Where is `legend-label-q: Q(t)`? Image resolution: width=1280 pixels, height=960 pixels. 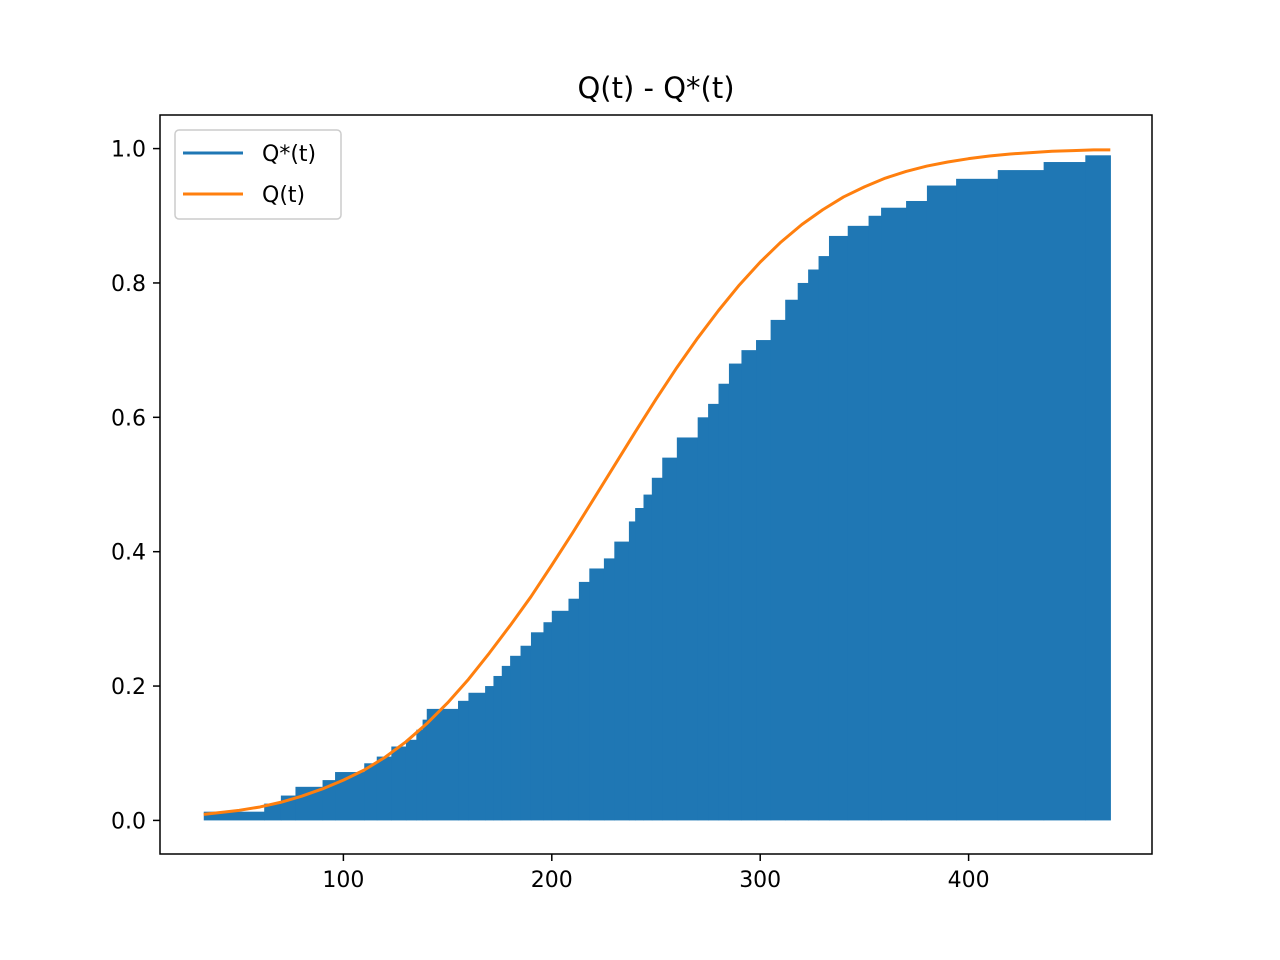 legend-label-q: Q(t) is located at coordinates (283, 195).